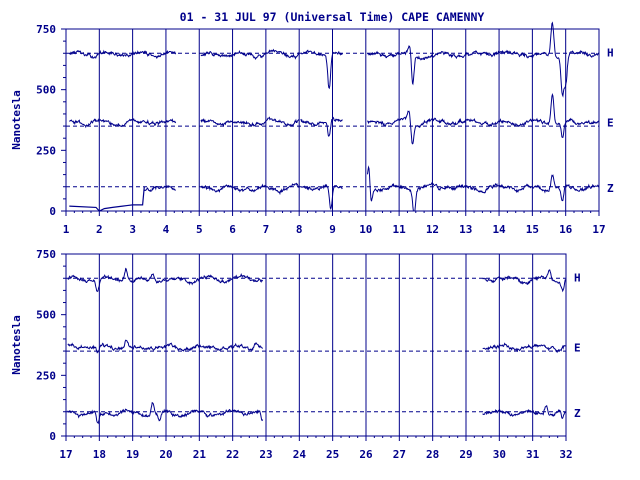  What do you see at coordinates (432, 454) in the screenshot?
I see `x-tick-label: 28` at bounding box center [432, 454].